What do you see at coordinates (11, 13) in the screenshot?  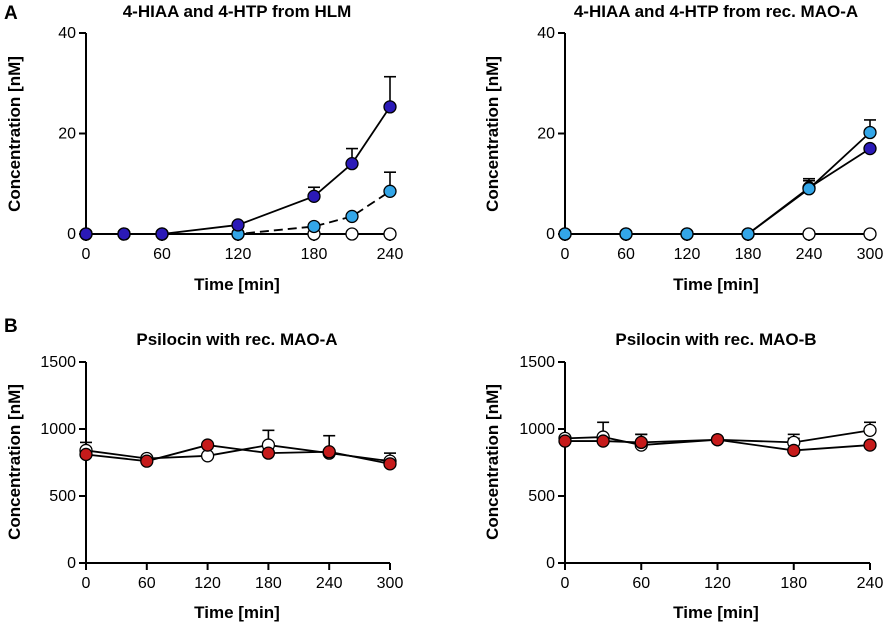 I see `panel-letter-a: A` at bounding box center [11, 13].